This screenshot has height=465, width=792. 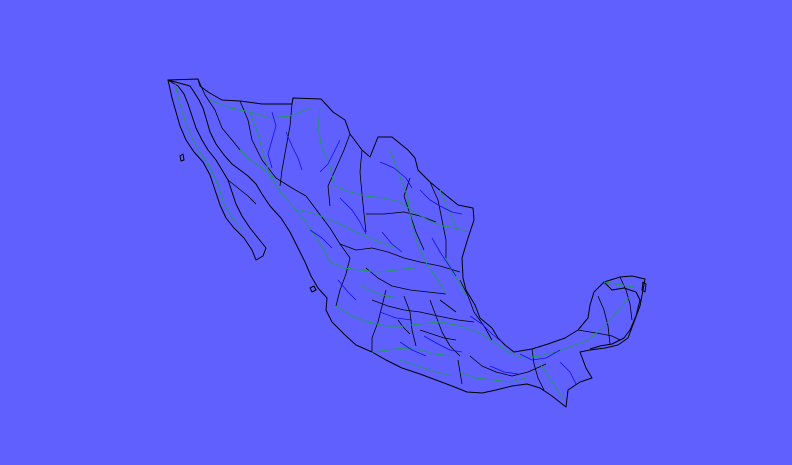 I want to click on baja-peninsula-outline, so click(x=217, y=170).